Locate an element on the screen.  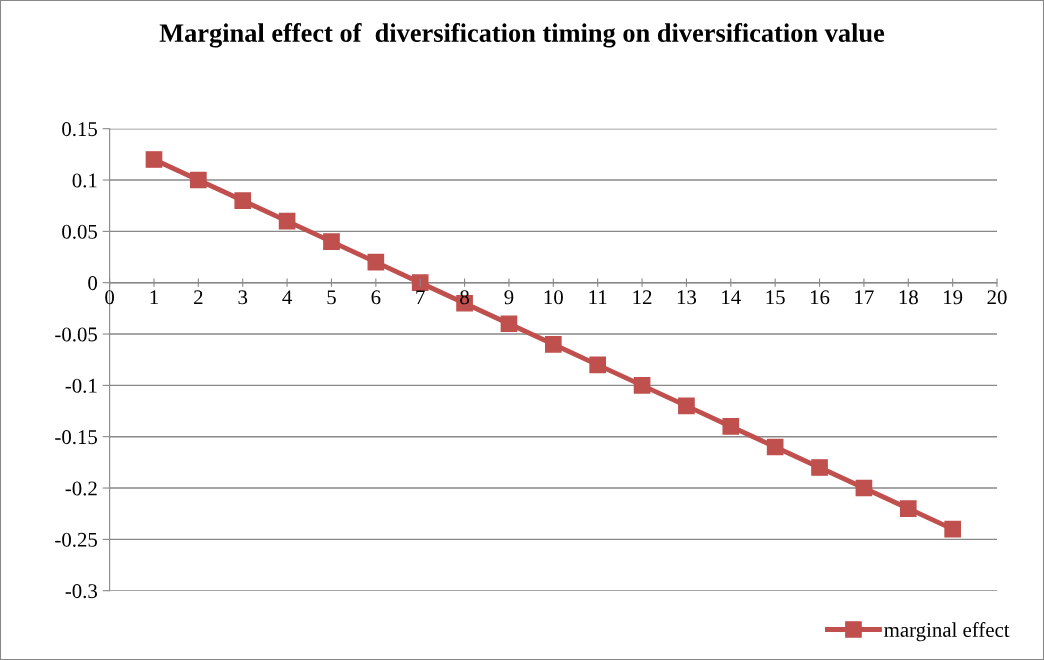
x-tick-label: 12 is located at coordinates (642, 297).